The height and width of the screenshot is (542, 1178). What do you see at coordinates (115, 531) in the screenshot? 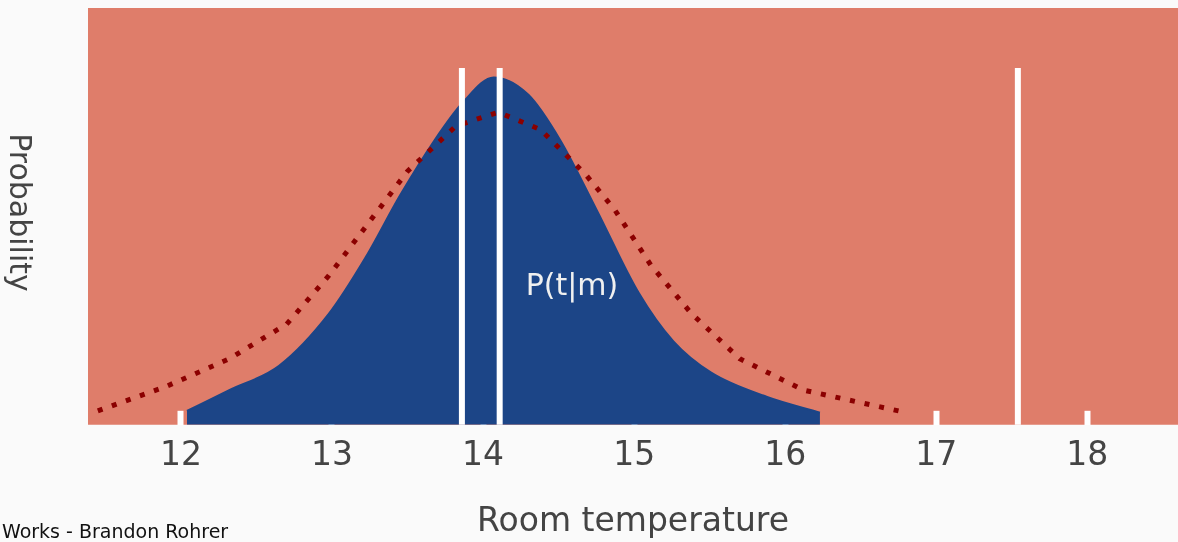
I see `text: Works - Brandon Rohrer` at bounding box center [115, 531].